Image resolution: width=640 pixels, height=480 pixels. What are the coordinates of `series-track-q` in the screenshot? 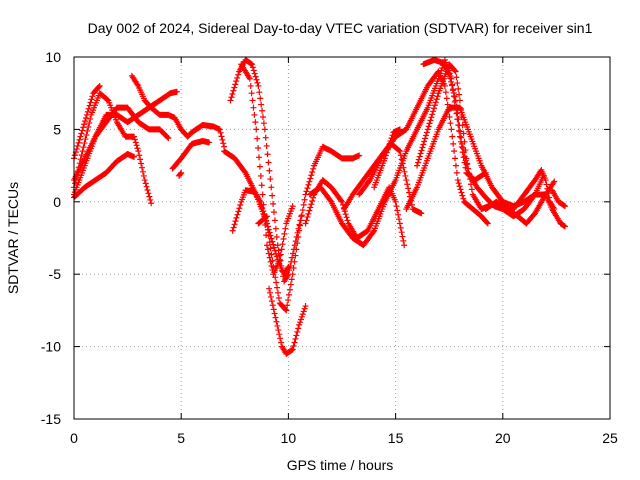 It's located at (416, 147).